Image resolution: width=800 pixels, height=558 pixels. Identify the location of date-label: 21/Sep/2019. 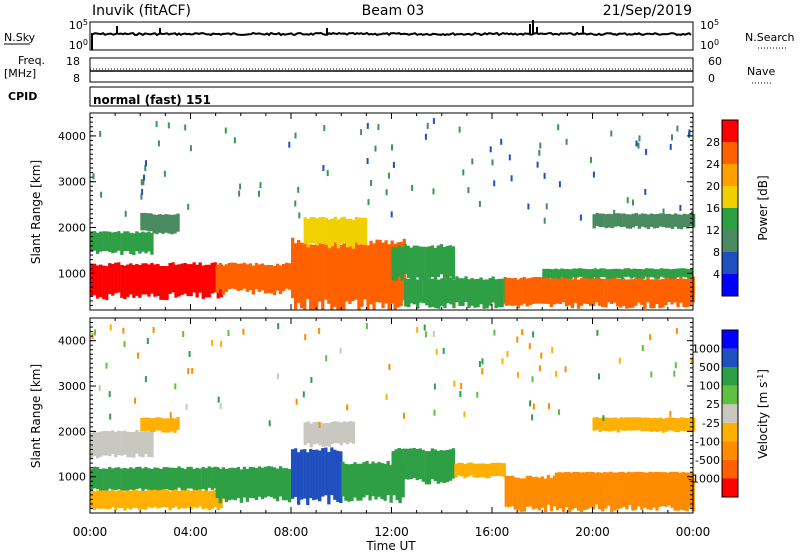
(647, 11).